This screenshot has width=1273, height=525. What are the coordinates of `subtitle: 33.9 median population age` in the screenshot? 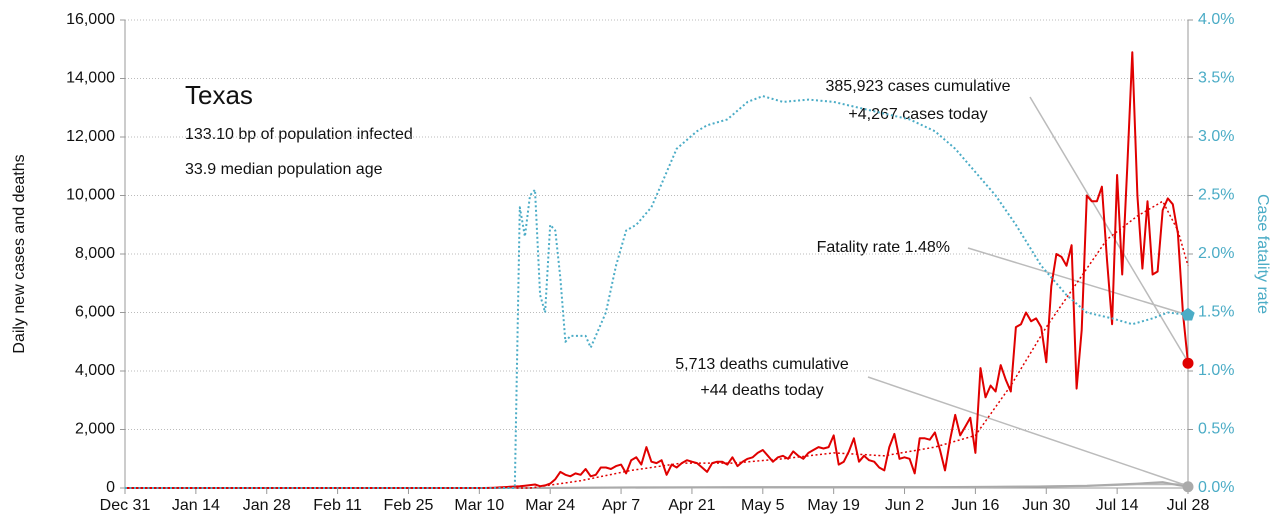 It's located at (284, 169).